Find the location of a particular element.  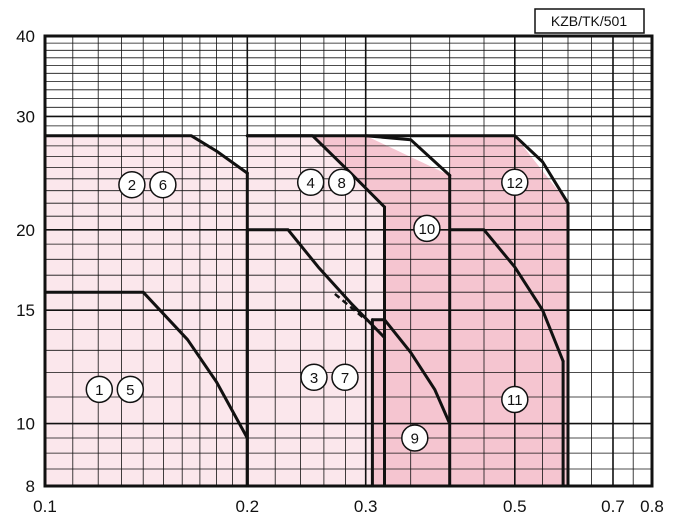

zone-label-12: 12 is located at coordinates (515, 182).